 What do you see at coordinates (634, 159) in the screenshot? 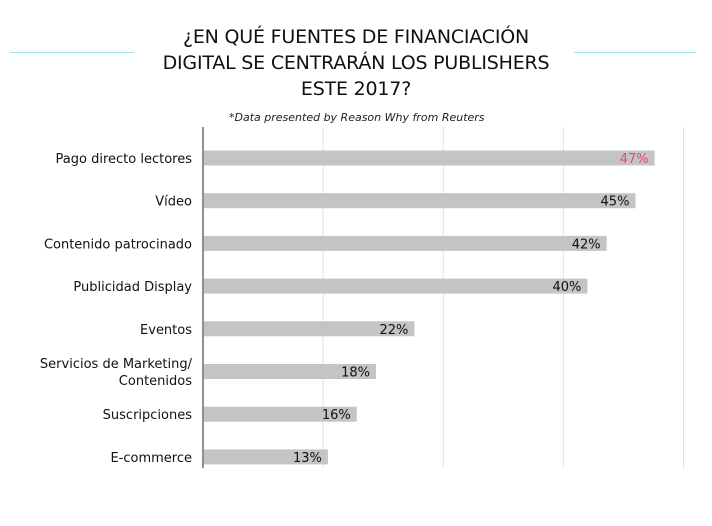
I see `value-label-1: 47%` at bounding box center [634, 159].